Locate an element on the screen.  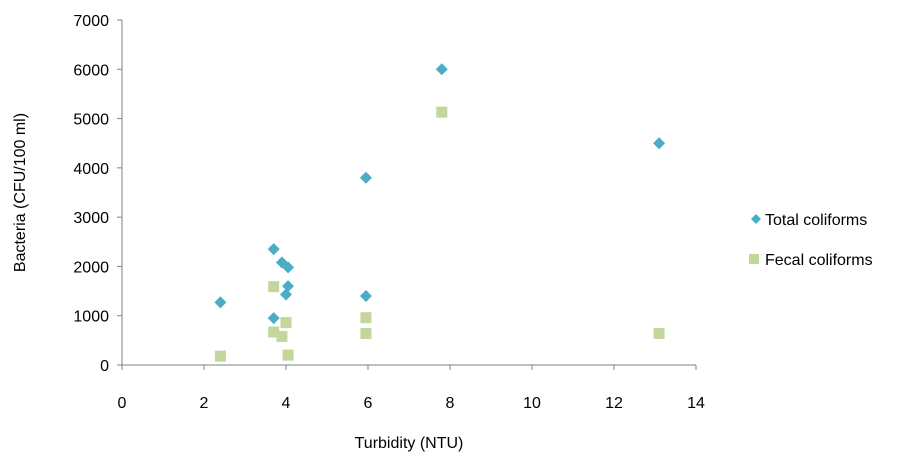
y-tick-label: 2000 is located at coordinates (91, 267).